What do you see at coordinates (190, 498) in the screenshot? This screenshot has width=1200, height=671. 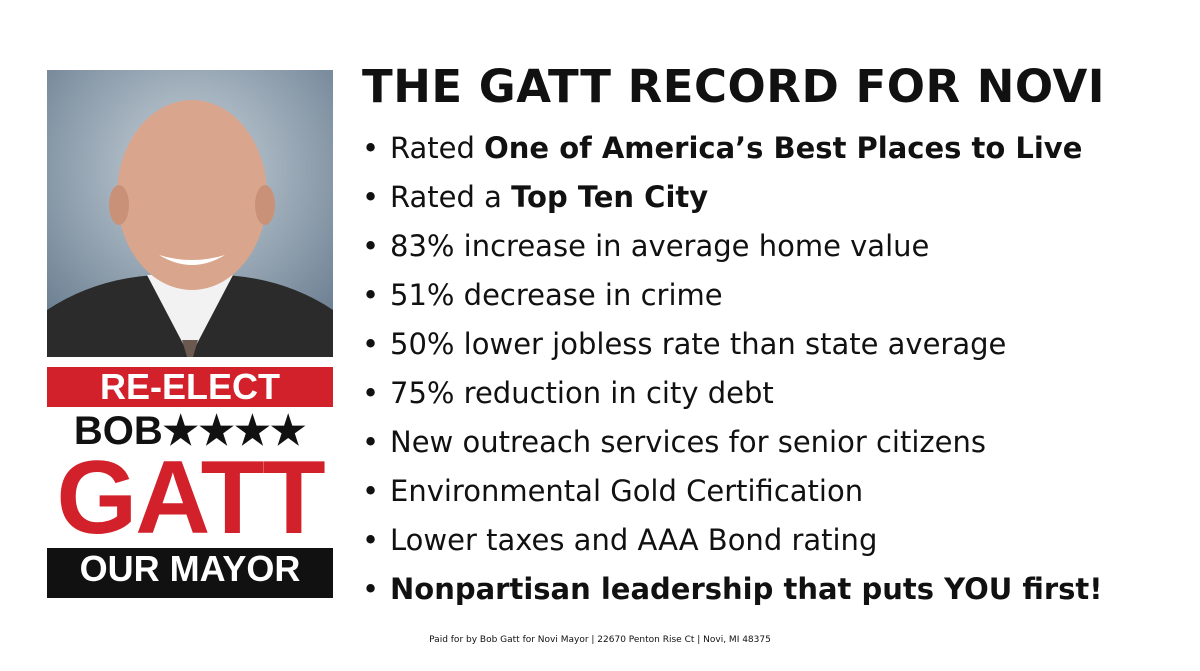 I see `logo-gatt: GATT` at bounding box center [190, 498].